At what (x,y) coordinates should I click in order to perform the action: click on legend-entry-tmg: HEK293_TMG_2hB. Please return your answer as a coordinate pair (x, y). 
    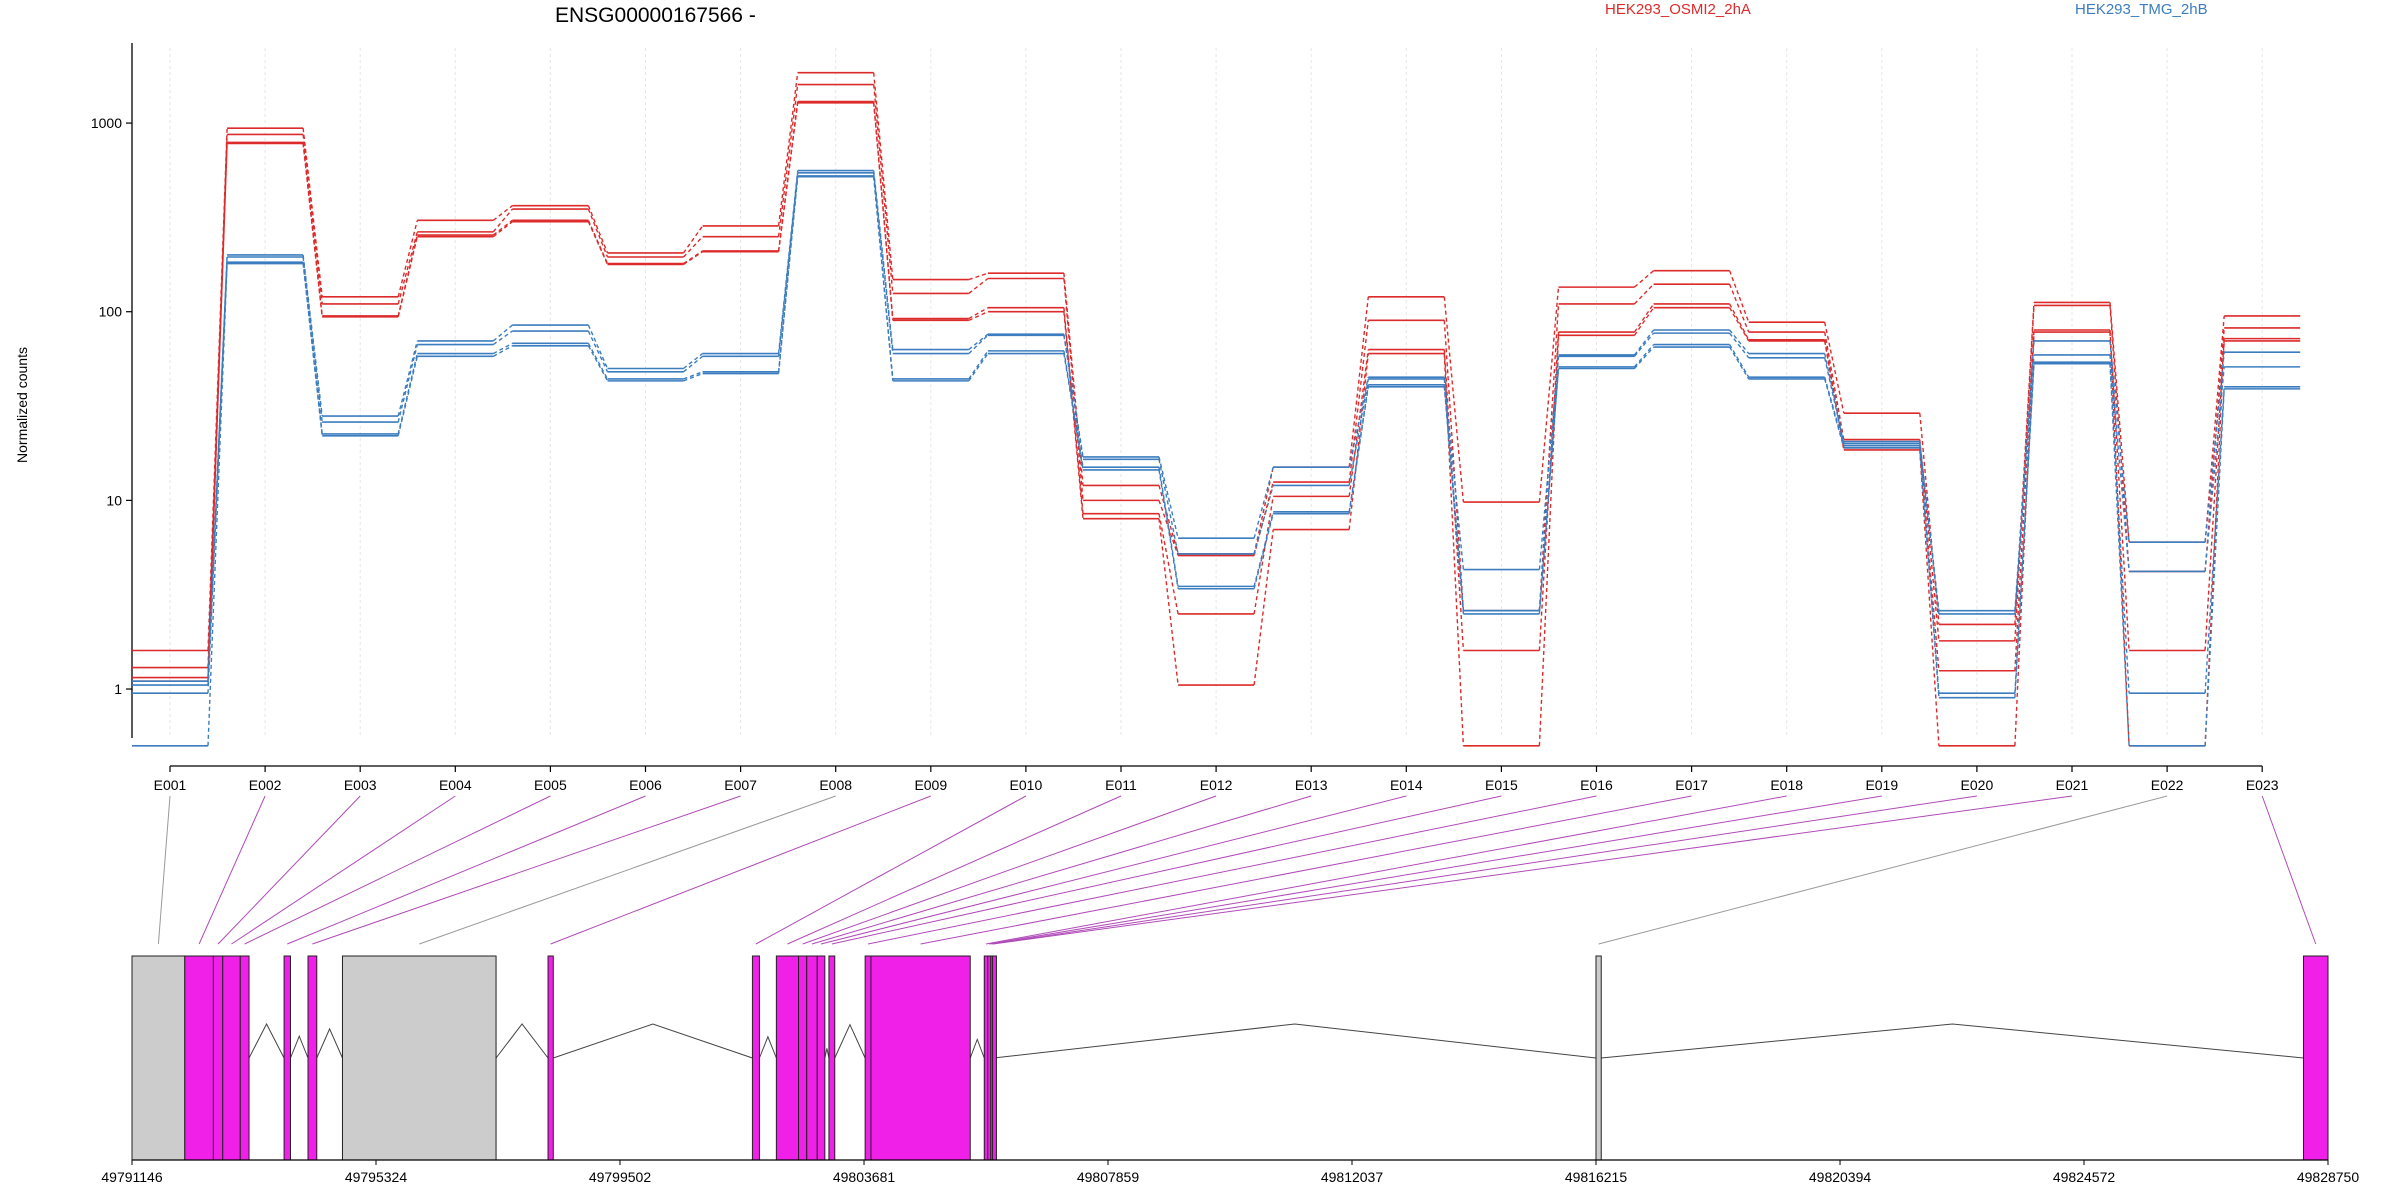
    Looking at the image, I should click on (2141, 9).